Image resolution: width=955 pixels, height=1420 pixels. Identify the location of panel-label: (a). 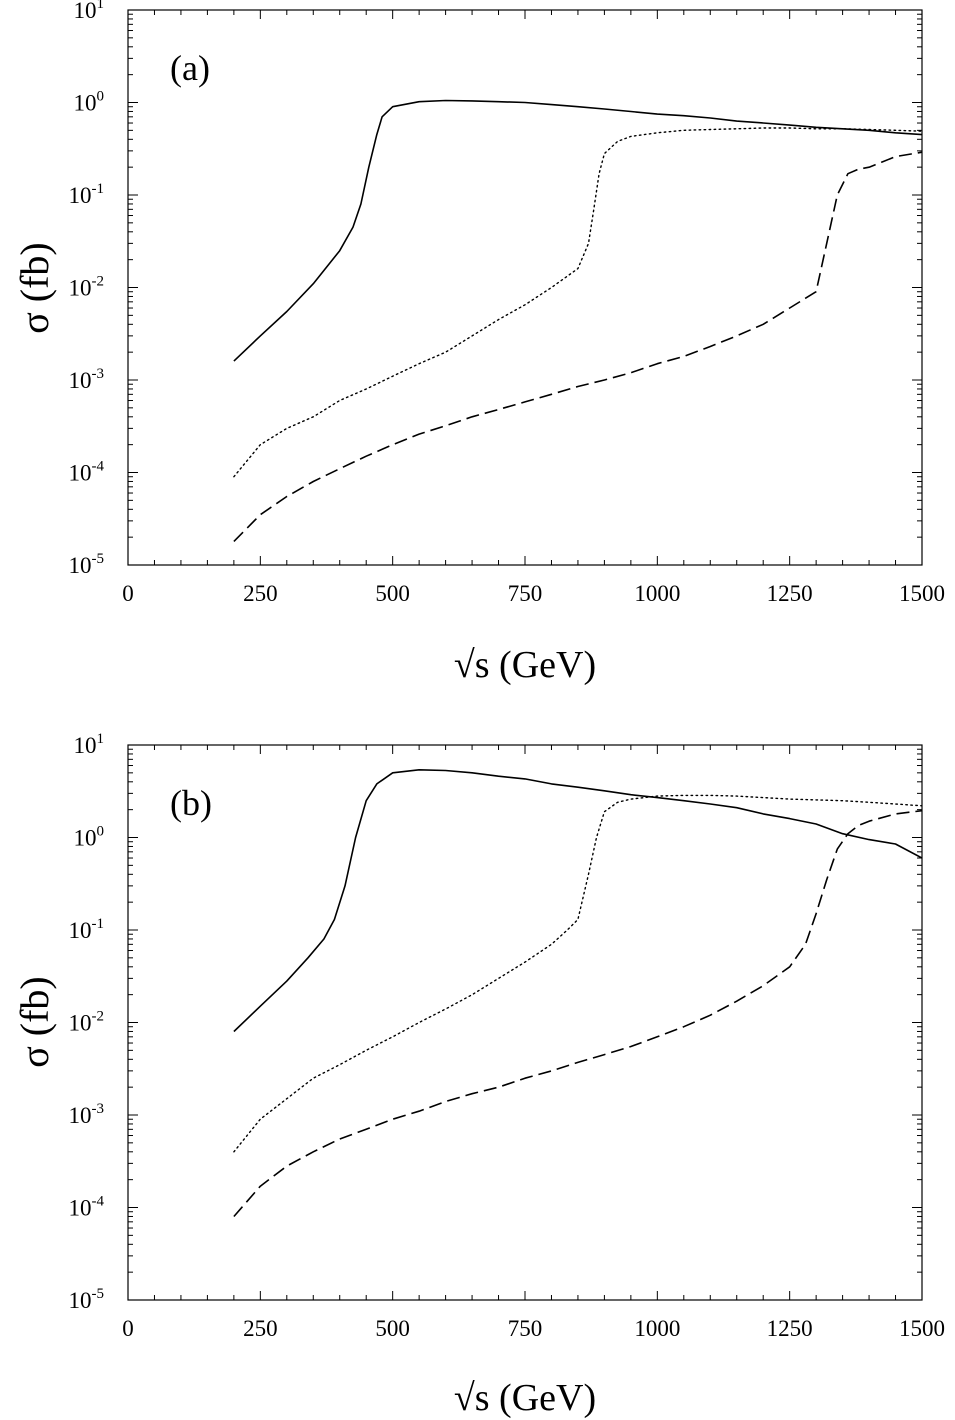
(190, 68).